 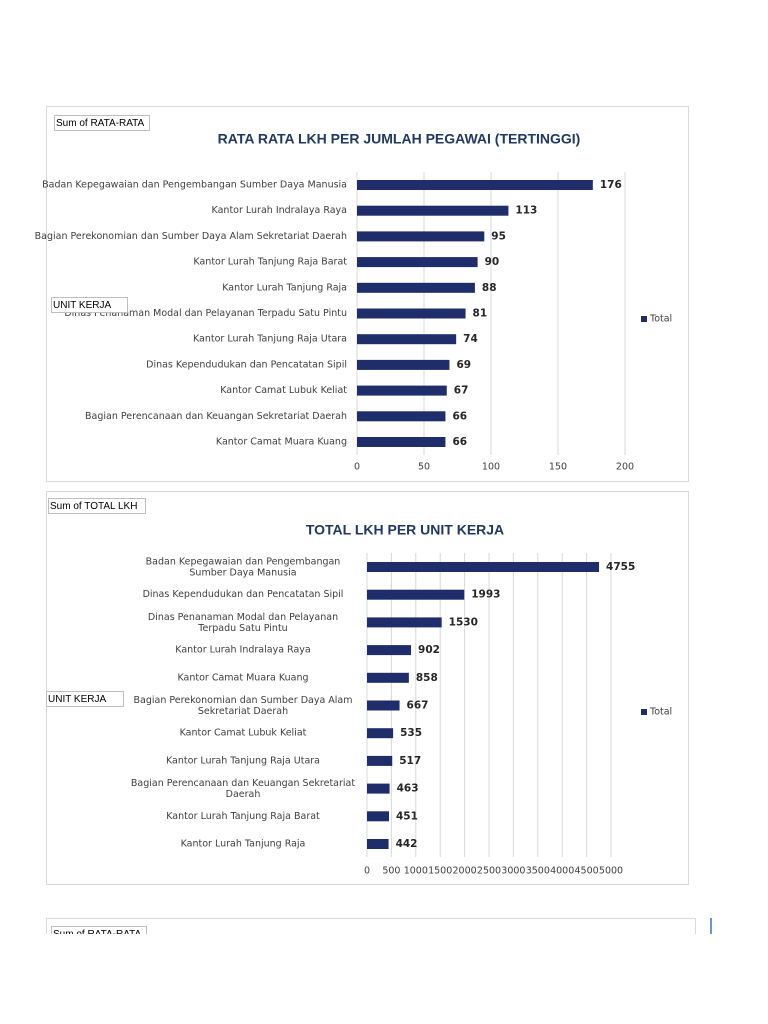 I want to click on data-label: 69, so click(x=463, y=365).